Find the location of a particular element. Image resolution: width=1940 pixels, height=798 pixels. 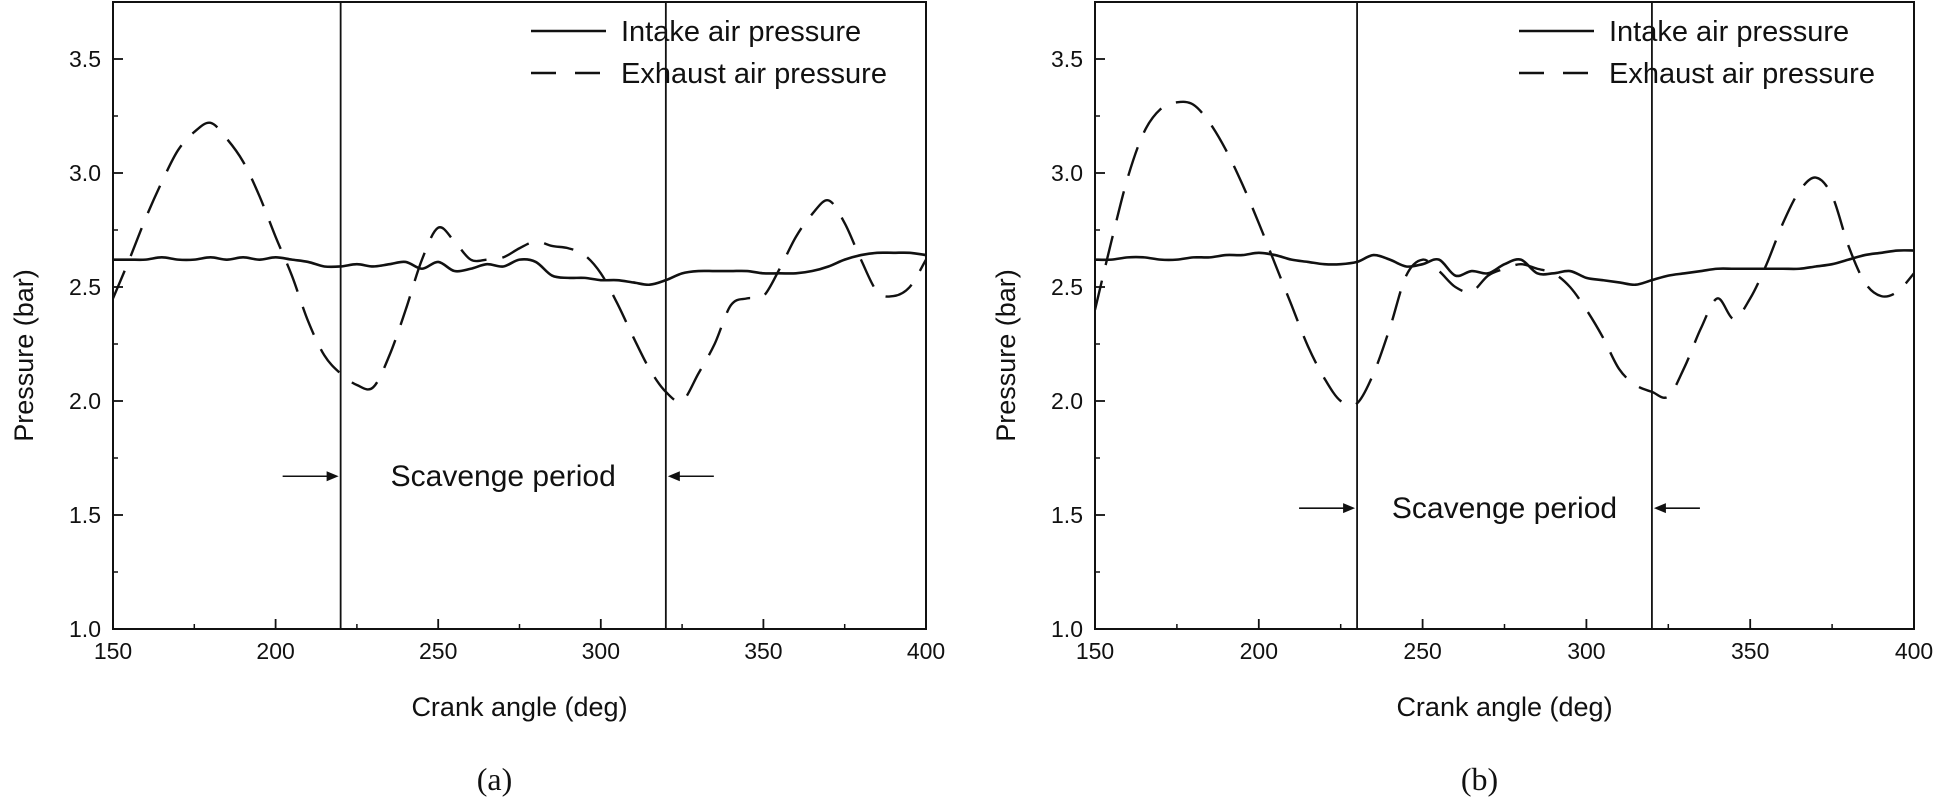

exhaust-pressure-line is located at coordinates (519, 262).